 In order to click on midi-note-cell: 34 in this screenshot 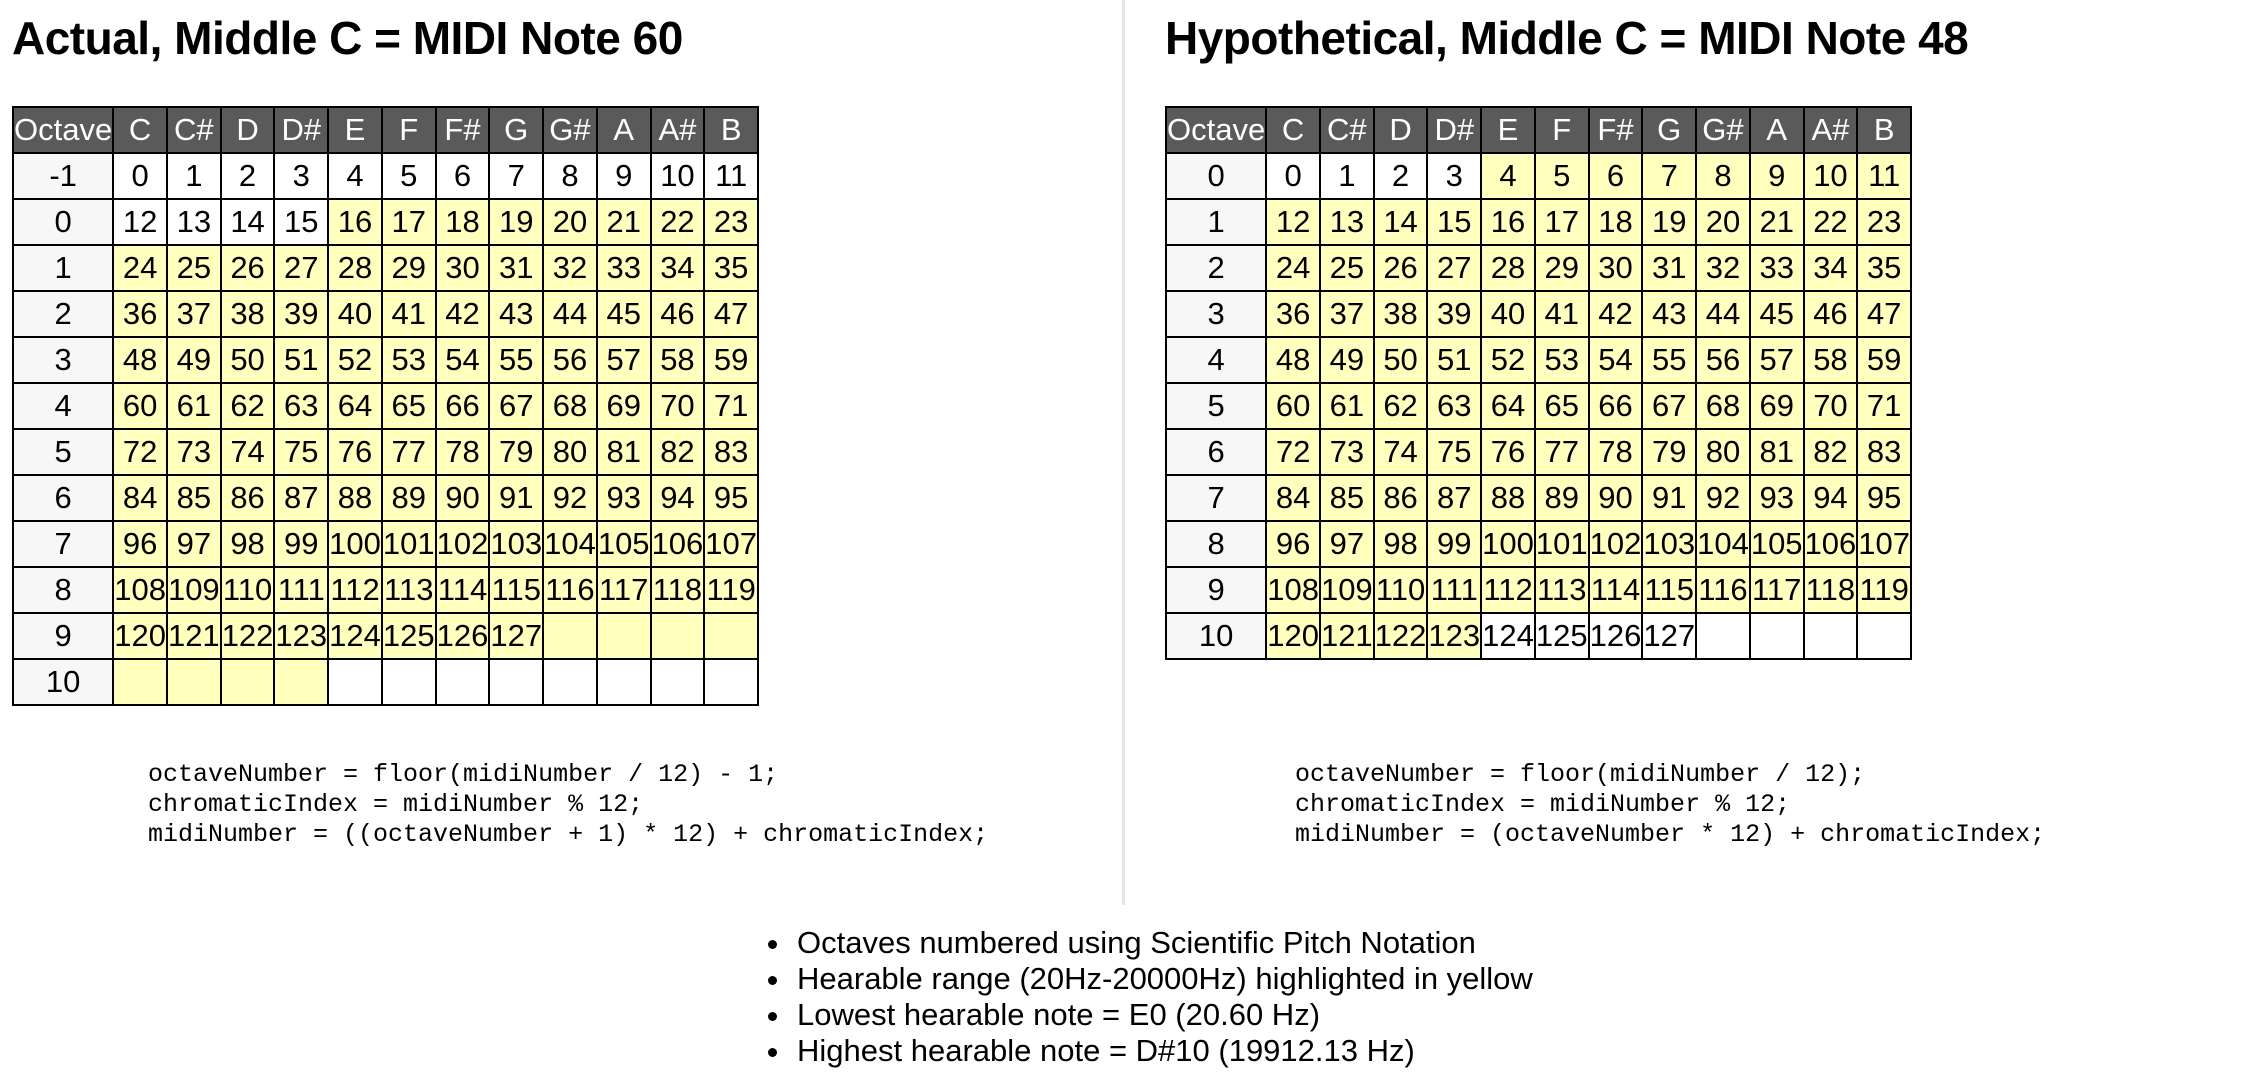, I will do `click(1830, 268)`.